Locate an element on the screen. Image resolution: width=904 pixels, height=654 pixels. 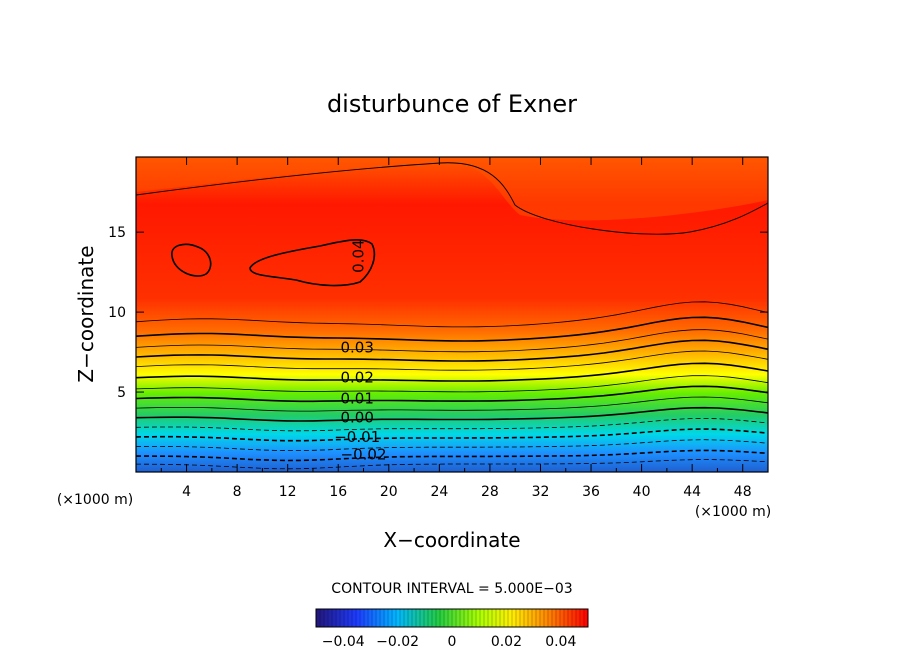
contour-max-left is located at coordinates (191, 260).